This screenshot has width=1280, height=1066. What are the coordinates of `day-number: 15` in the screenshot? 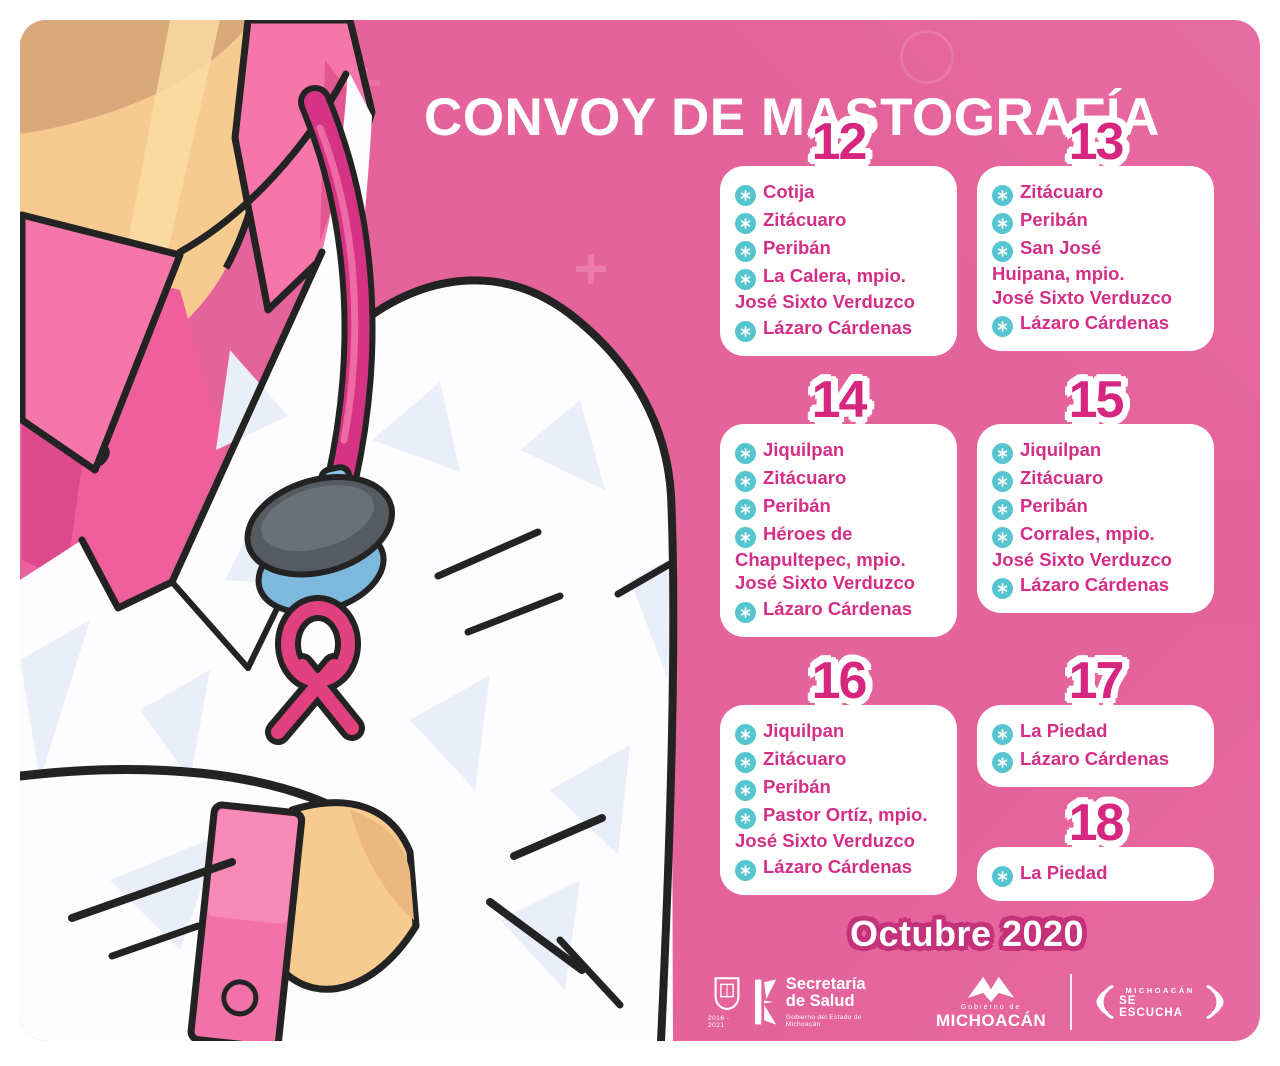 It's located at (1096, 399).